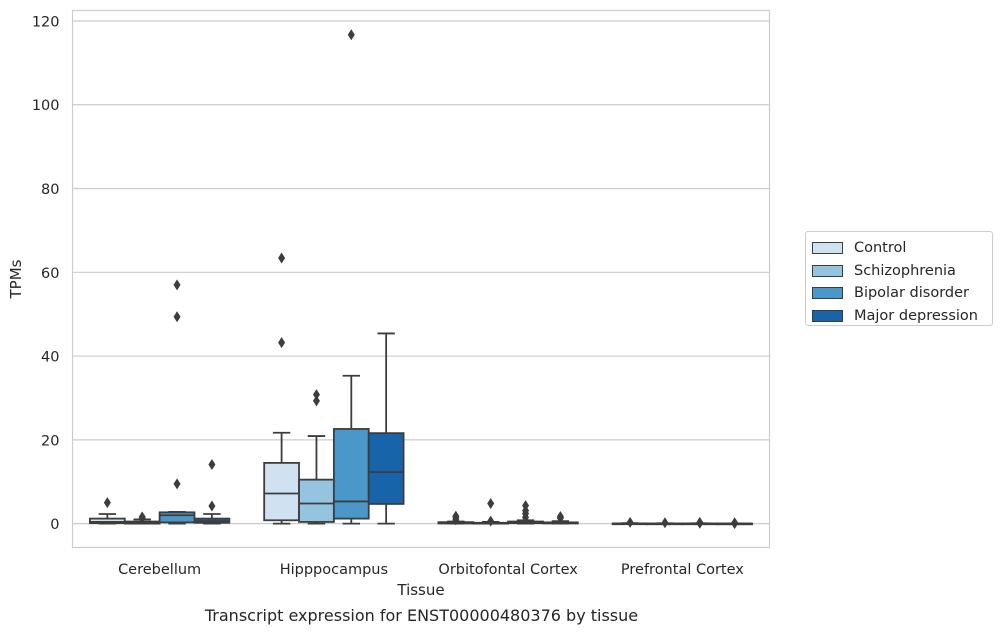  I want to click on x-tick-label: Hipppocampus, so click(334, 570).